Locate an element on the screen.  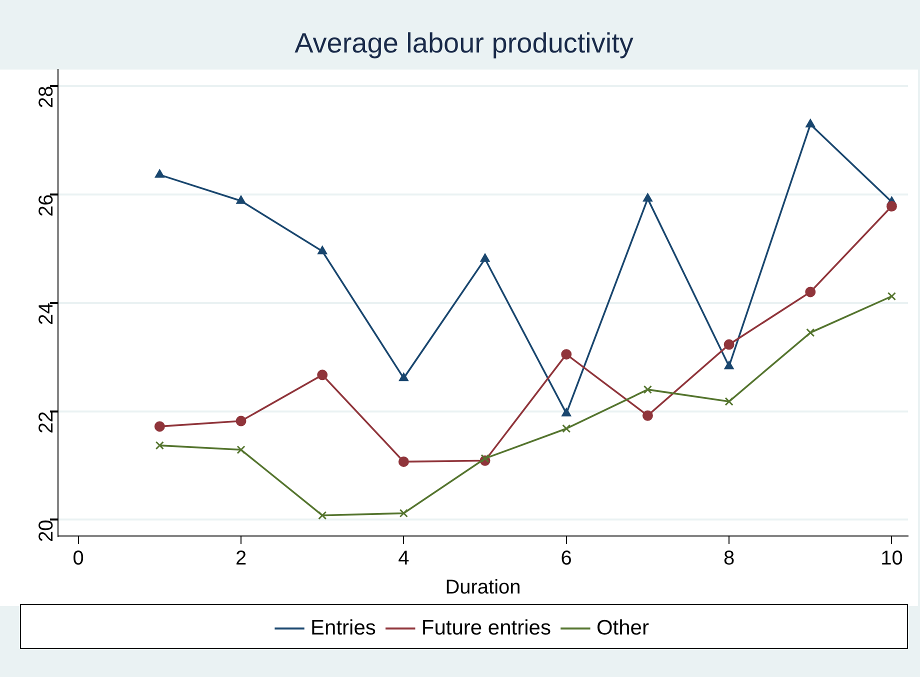
legend-label: Other is located at coordinates (622, 628).